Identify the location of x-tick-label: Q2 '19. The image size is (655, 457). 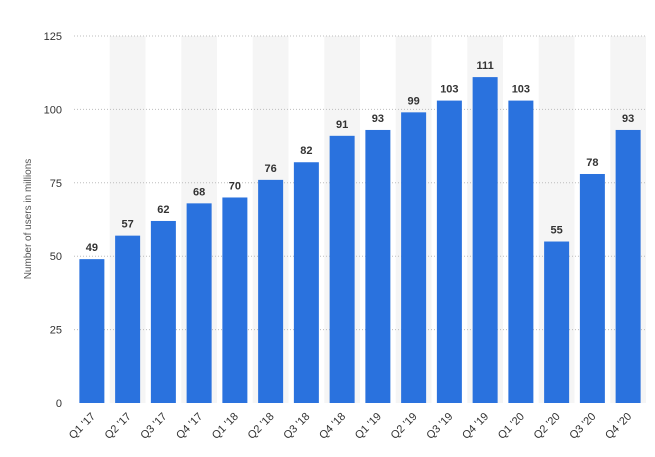
(404, 426).